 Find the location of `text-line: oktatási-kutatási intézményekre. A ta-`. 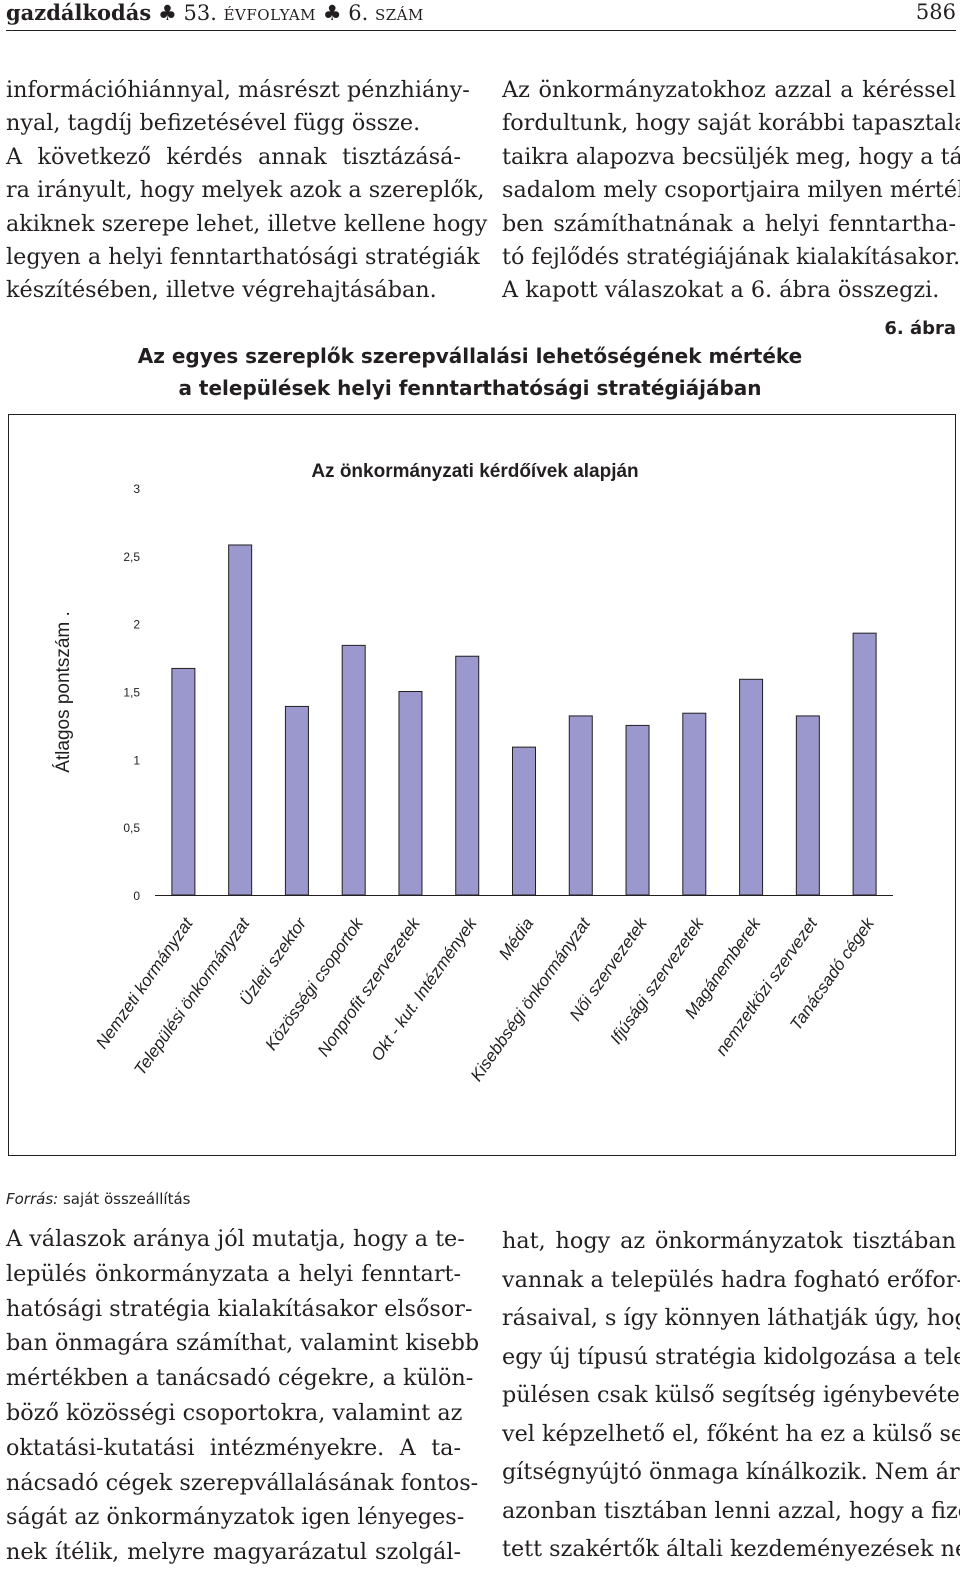

text-line: oktatási-kutatási intézményekre. A ta- is located at coordinates (233, 1447).